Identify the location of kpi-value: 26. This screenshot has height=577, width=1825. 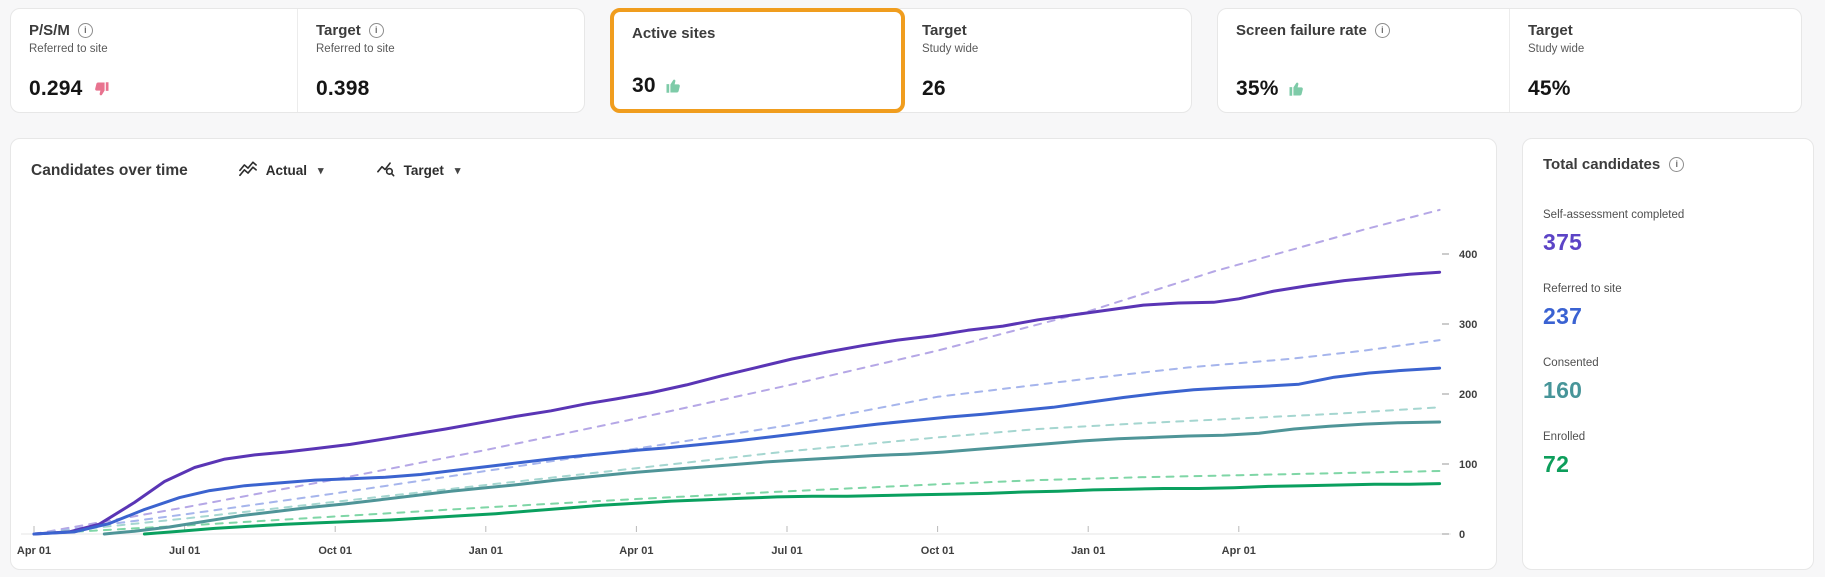
(934, 88).